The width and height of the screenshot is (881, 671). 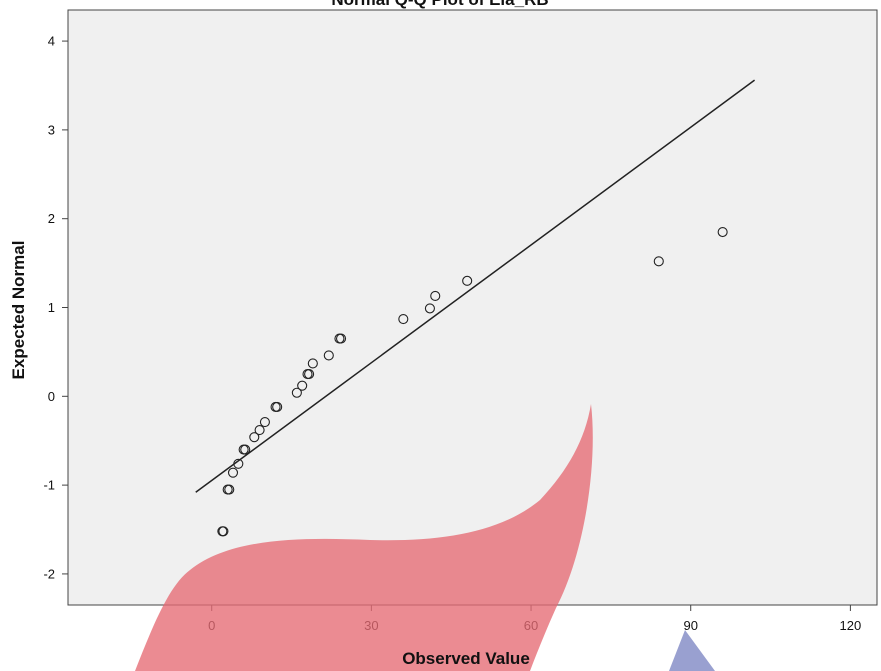 What do you see at coordinates (51, 396) in the screenshot?
I see `y-tick-label: 0` at bounding box center [51, 396].